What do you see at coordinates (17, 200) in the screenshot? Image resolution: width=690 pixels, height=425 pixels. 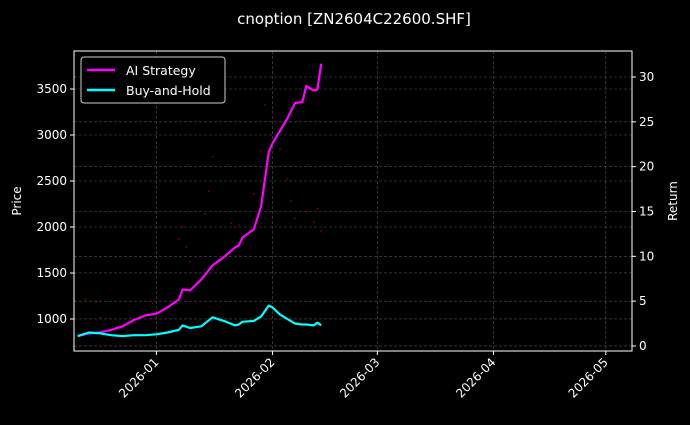 I see `y-axis-left-label: Price` at bounding box center [17, 200].